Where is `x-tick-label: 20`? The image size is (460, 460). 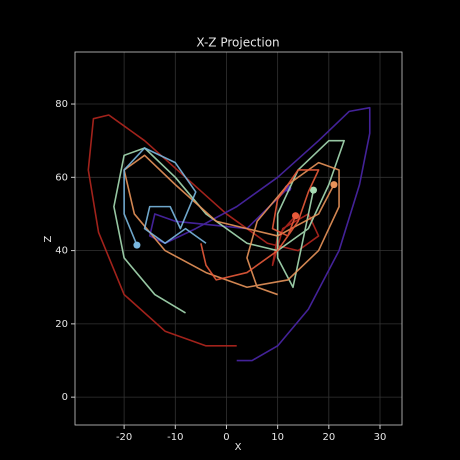
x-tick-label: 20 is located at coordinates (328, 437).